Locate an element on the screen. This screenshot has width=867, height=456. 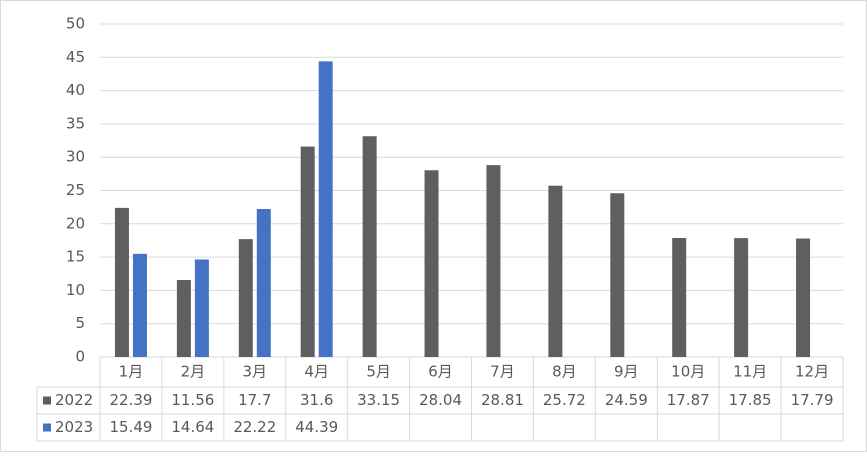
table-value: 31.6 is located at coordinates (316, 400).